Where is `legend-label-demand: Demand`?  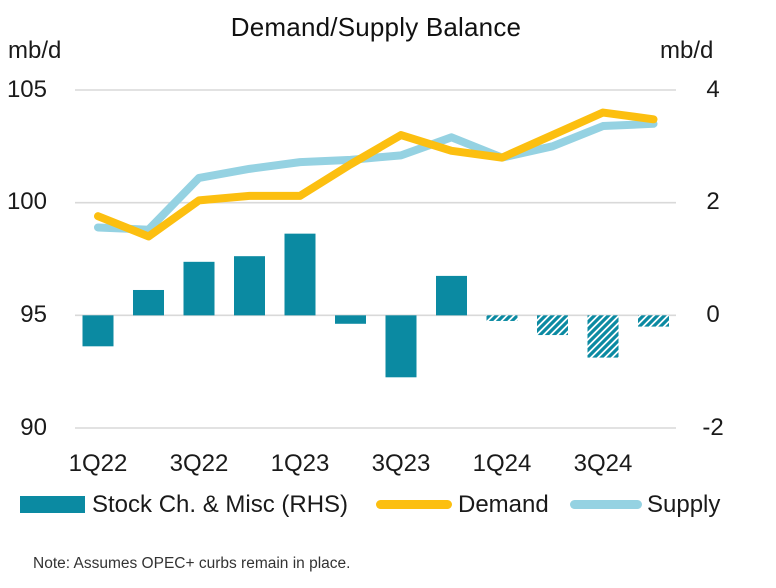
legend-label-demand: Demand is located at coordinates (503, 504).